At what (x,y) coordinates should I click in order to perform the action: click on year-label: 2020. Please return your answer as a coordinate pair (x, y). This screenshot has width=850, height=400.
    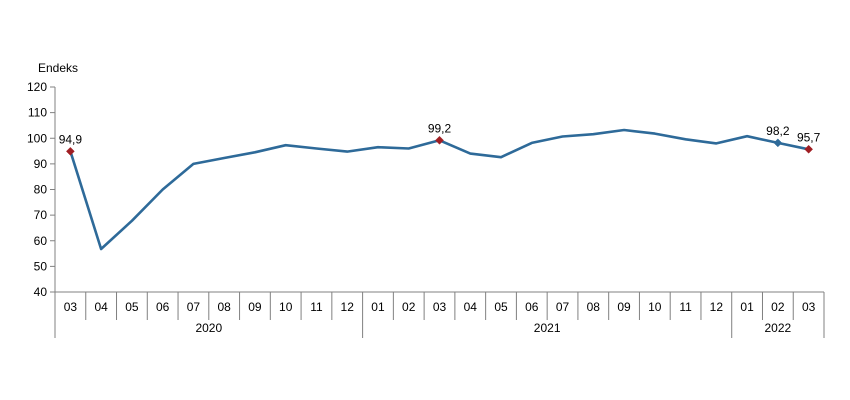
    Looking at the image, I should click on (208, 328).